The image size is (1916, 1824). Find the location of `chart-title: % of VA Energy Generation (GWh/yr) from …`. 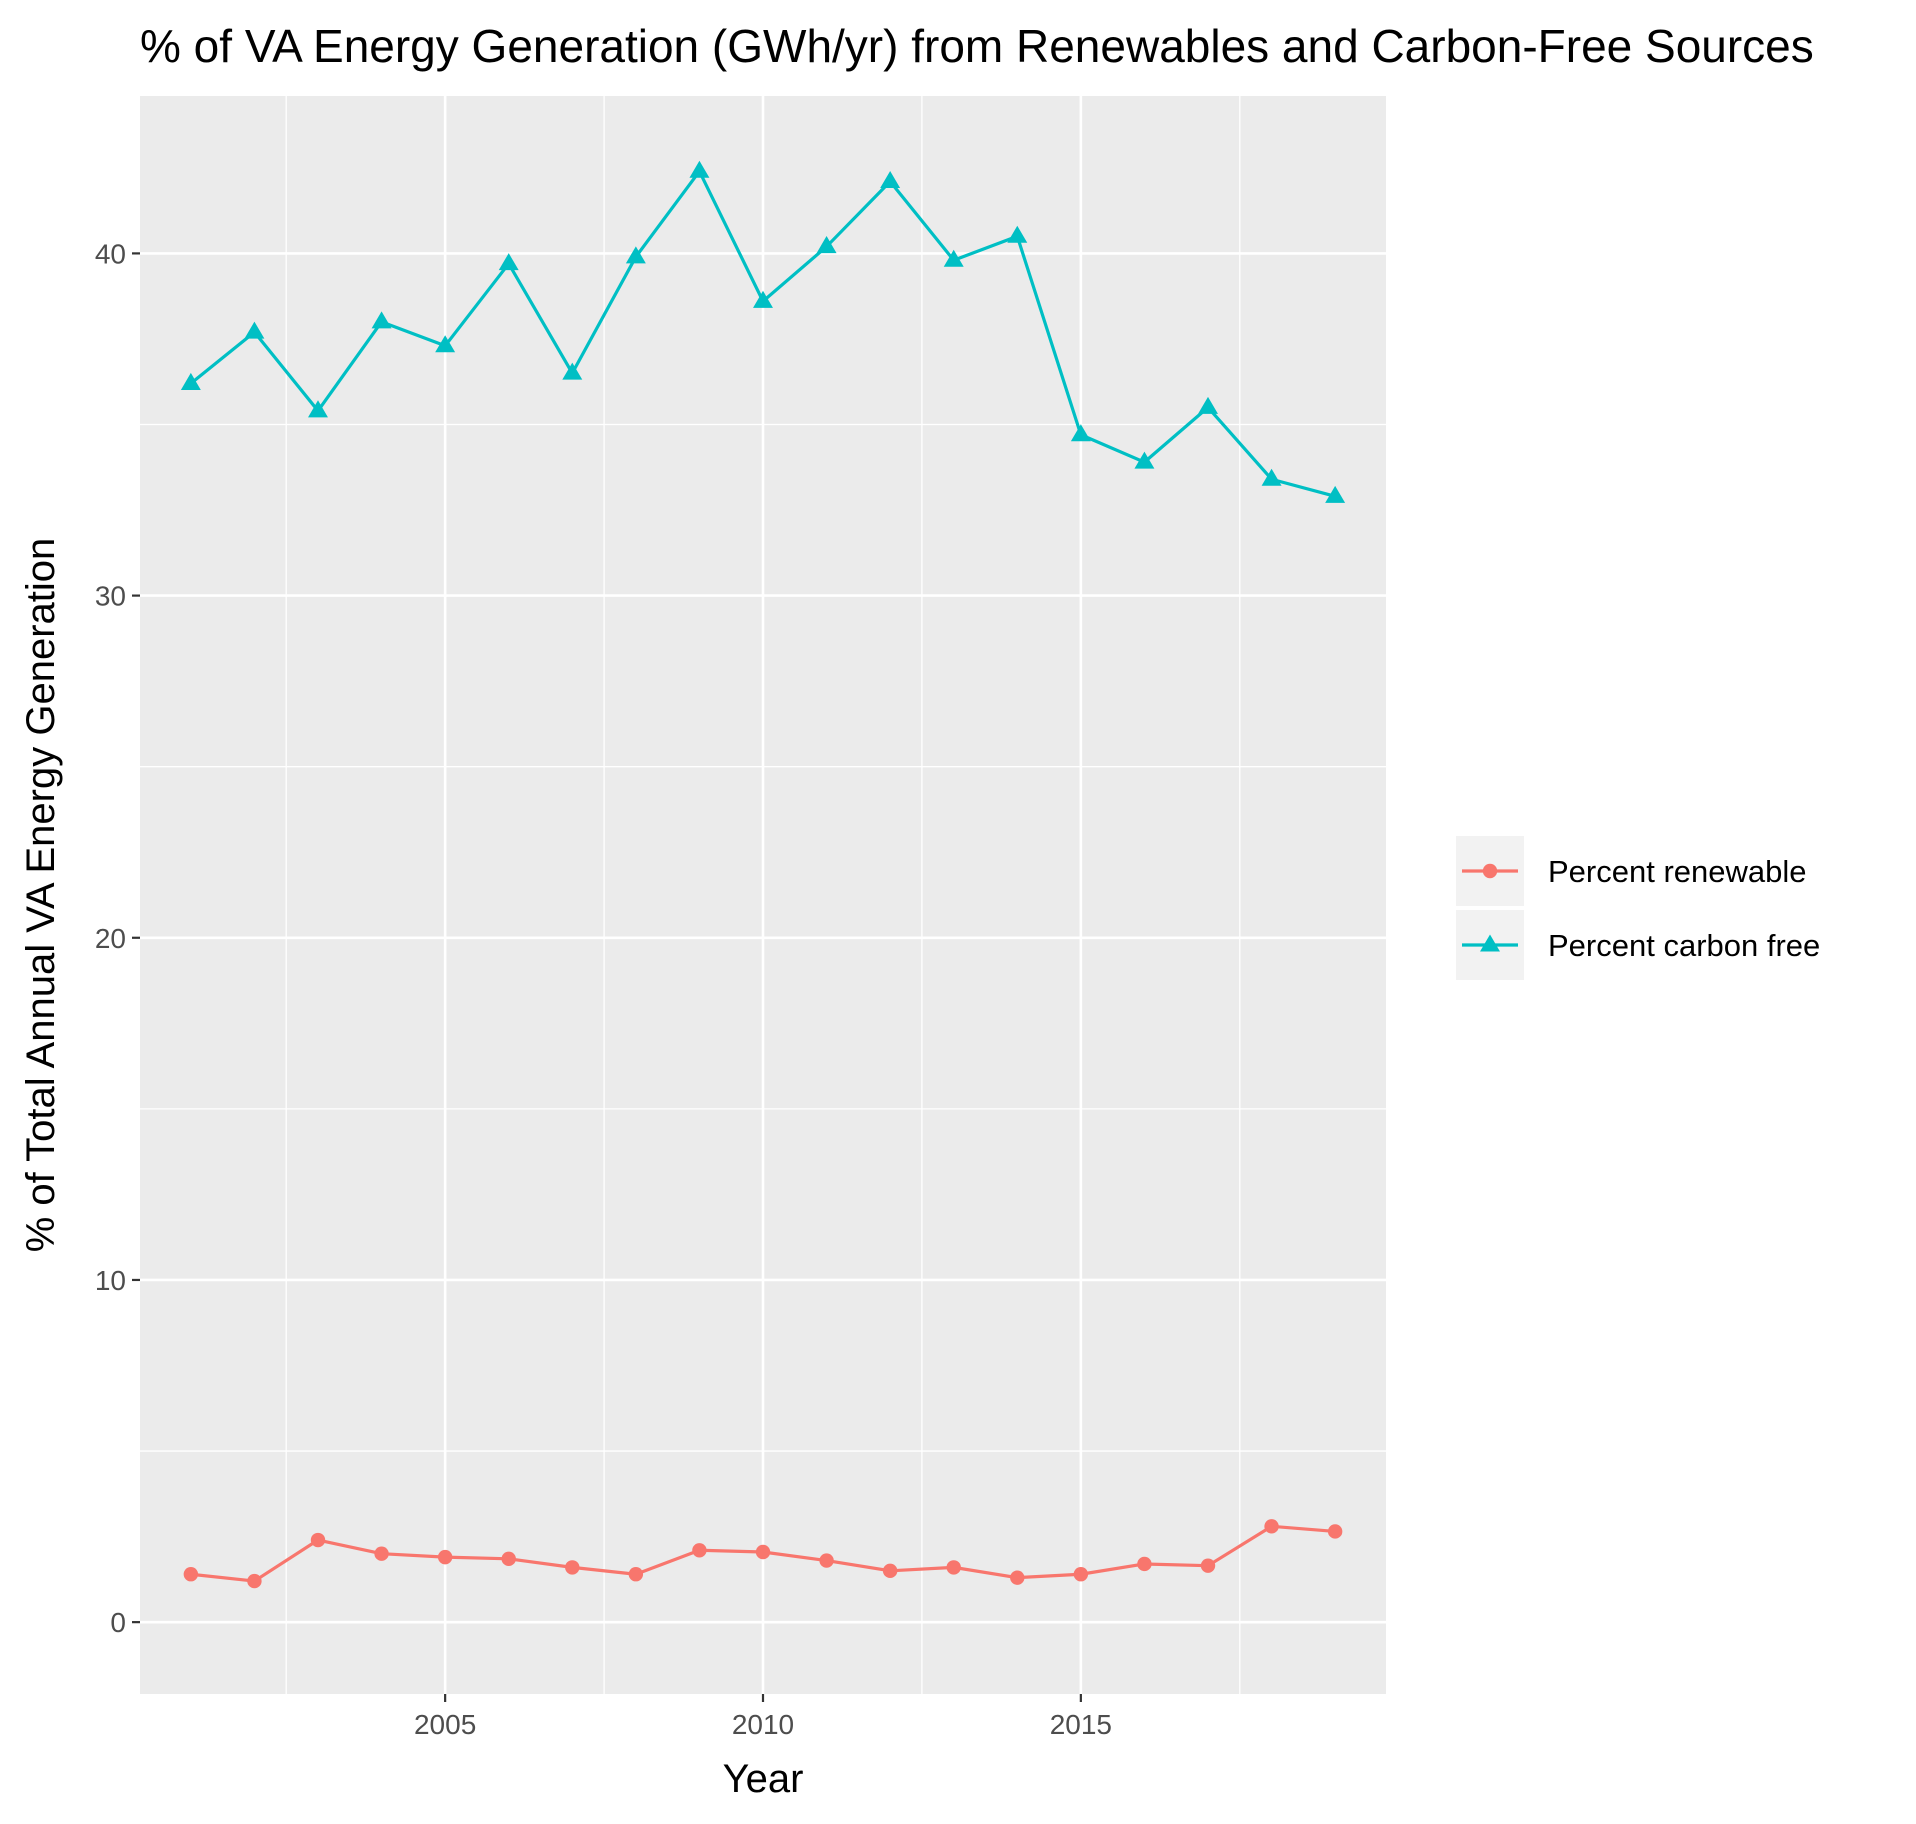

chart-title: % of VA Energy Generation (GWh/yr) from … is located at coordinates (977, 46).